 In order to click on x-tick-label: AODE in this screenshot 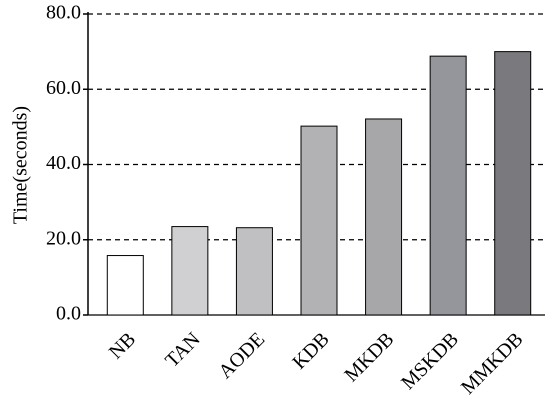, I will do `click(241, 355)`.